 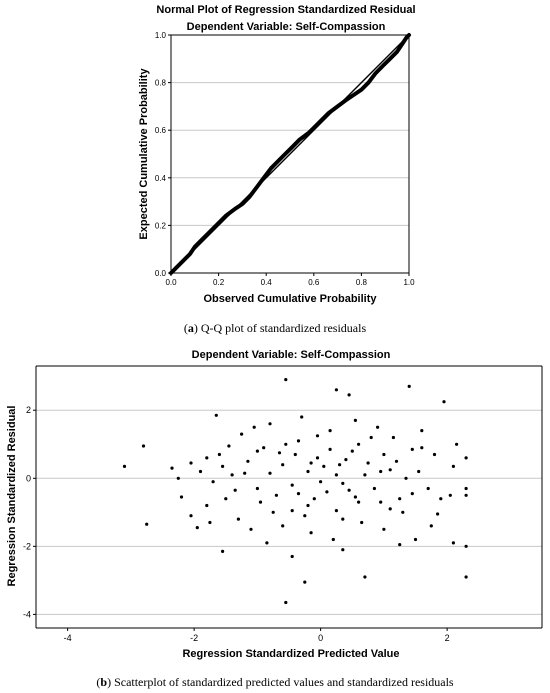 What do you see at coordinates (27, 546) in the screenshot?
I see `scatter-y-tick-label: -2` at bounding box center [27, 546].